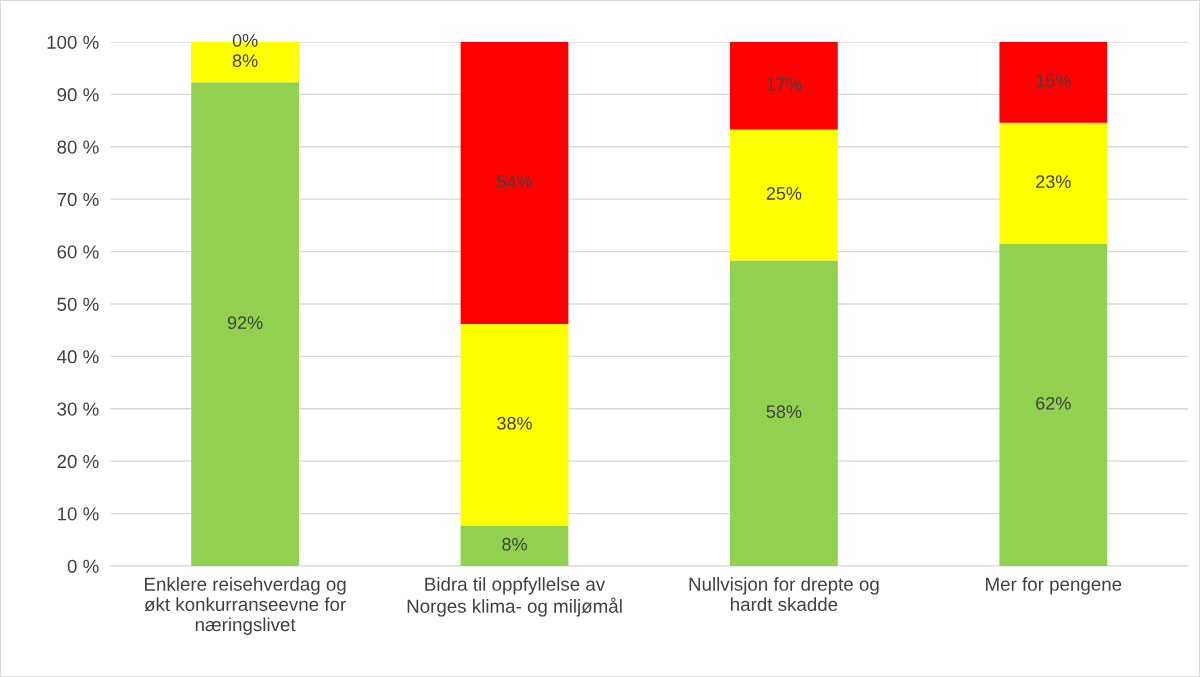 The image size is (1200, 677). Describe the element at coordinates (1054, 586) in the screenshot. I see `x-tick-label: Mer for pengene` at that location.